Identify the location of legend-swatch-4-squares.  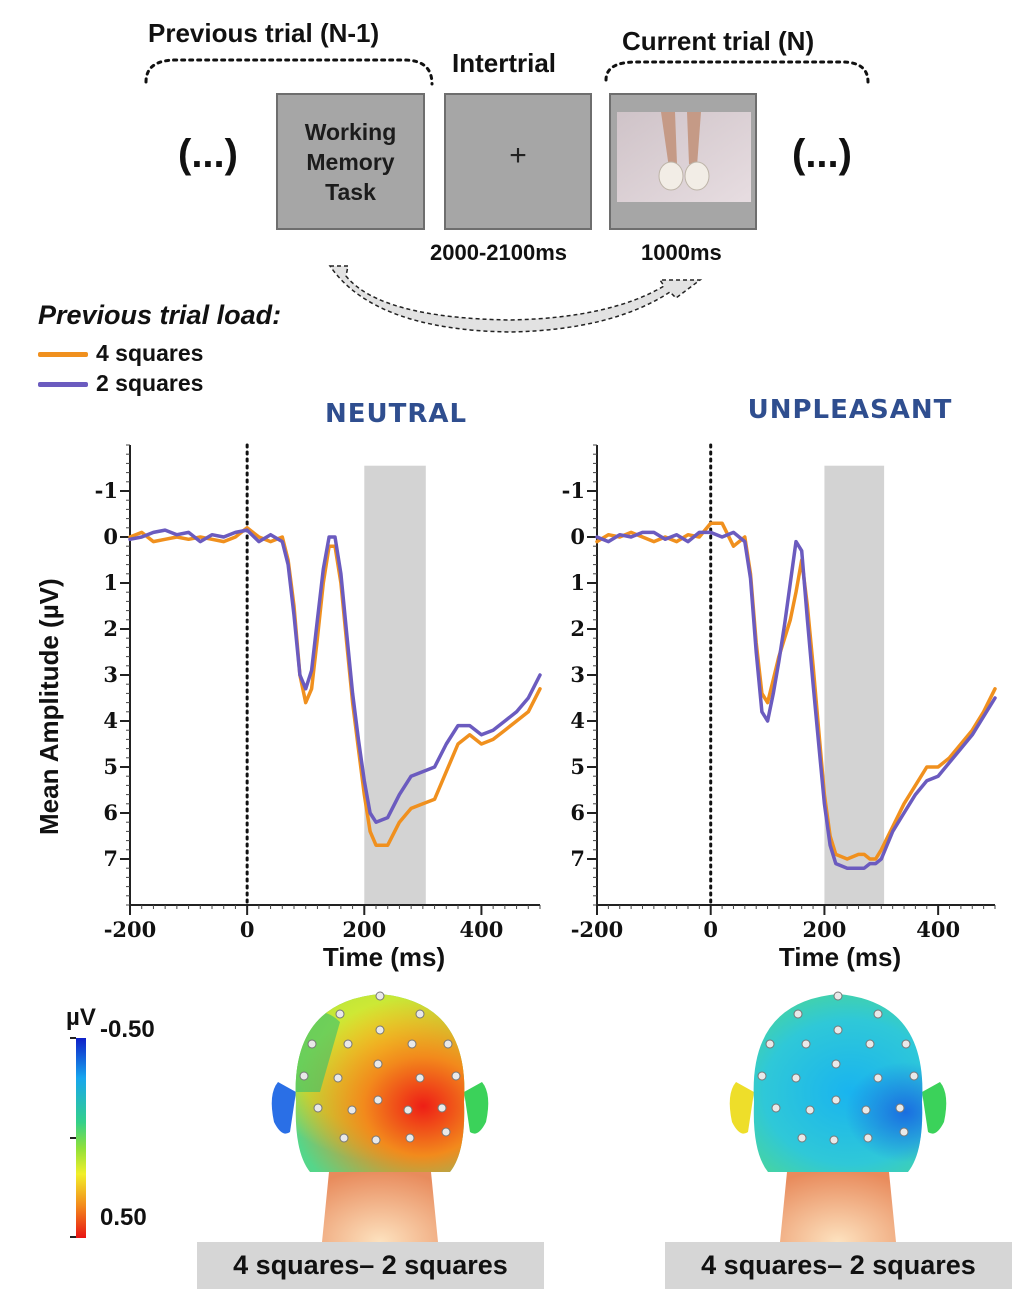
(63, 355).